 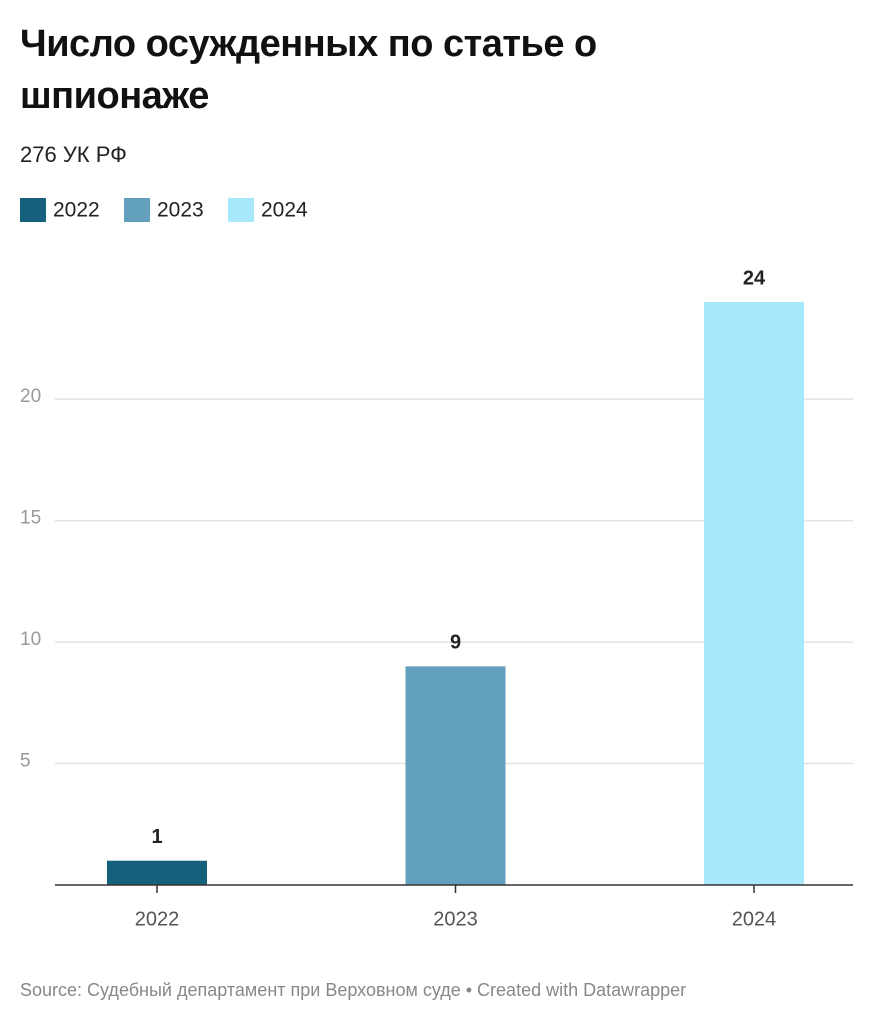 What do you see at coordinates (455, 643) in the screenshot?
I see `data-label: 9` at bounding box center [455, 643].